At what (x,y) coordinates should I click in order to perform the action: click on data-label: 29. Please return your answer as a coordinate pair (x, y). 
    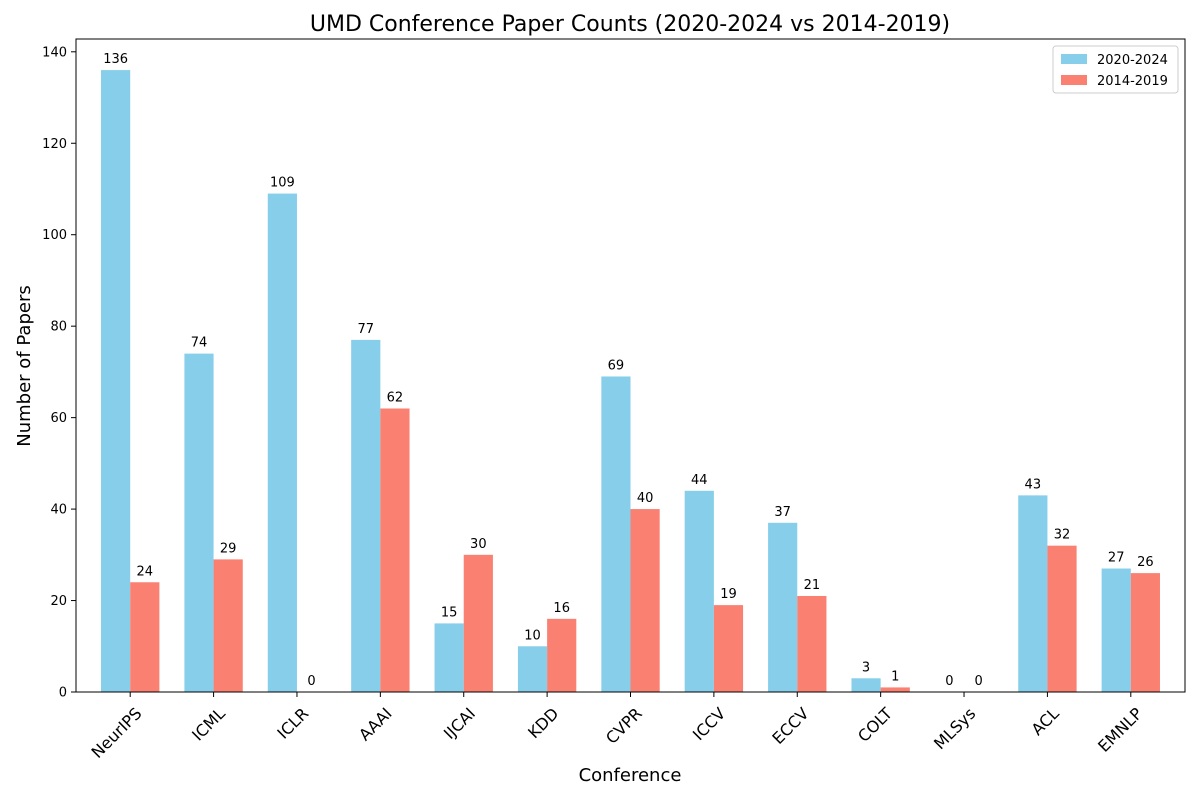
    Looking at the image, I should click on (228, 548).